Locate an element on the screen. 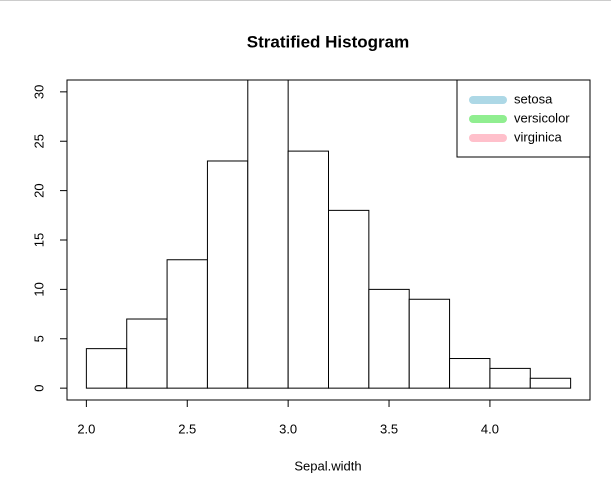  y-tick-label: 15 is located at coordinates (38, 240).